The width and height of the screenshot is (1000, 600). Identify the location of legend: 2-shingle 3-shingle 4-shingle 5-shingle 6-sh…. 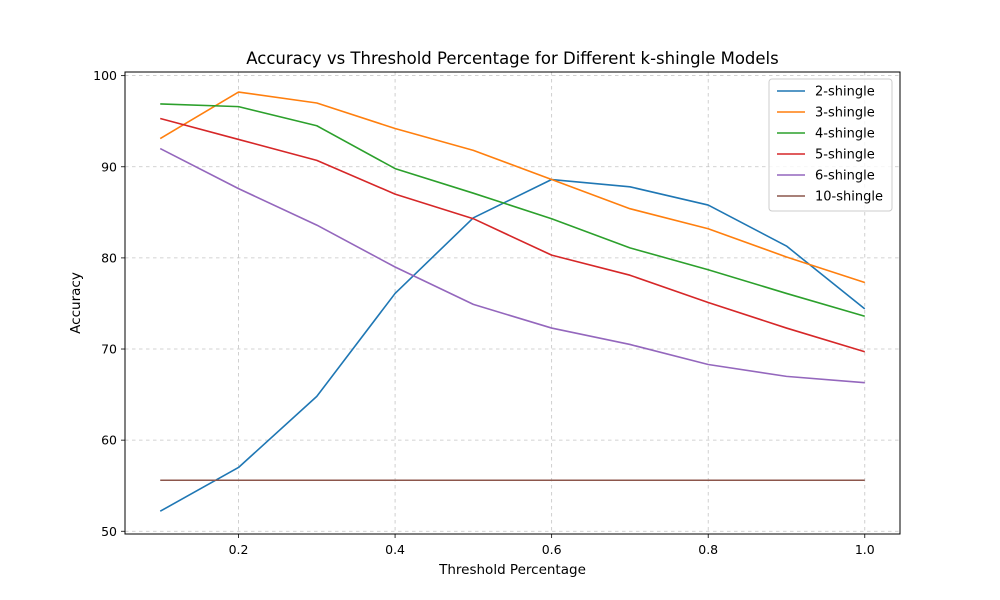
(830, 145).